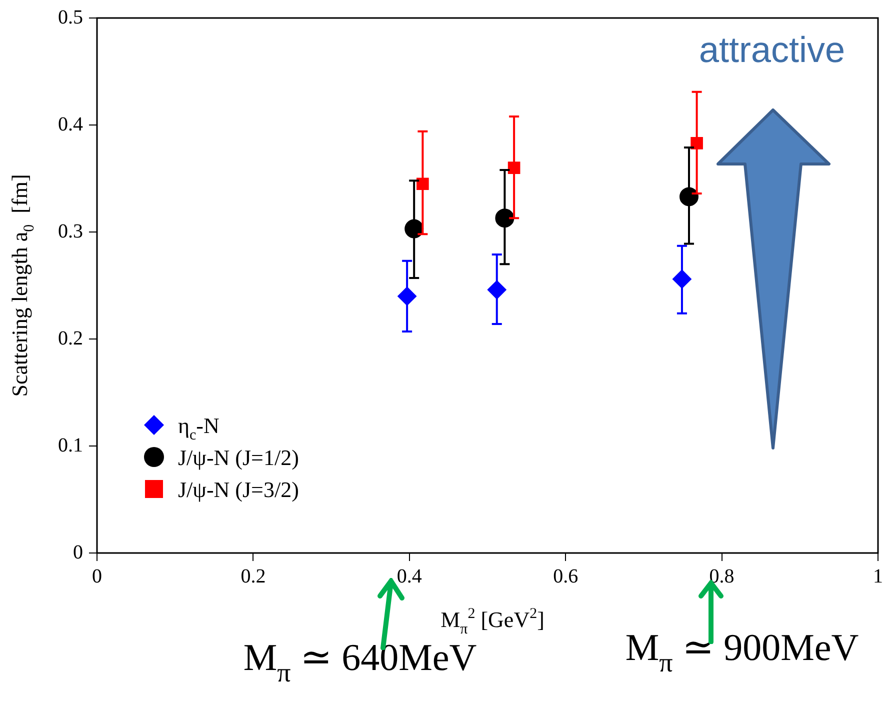  Describe the element at coordinates (70, 17) in the screenshot. I see `y-tick-label: 0.5` at that location.